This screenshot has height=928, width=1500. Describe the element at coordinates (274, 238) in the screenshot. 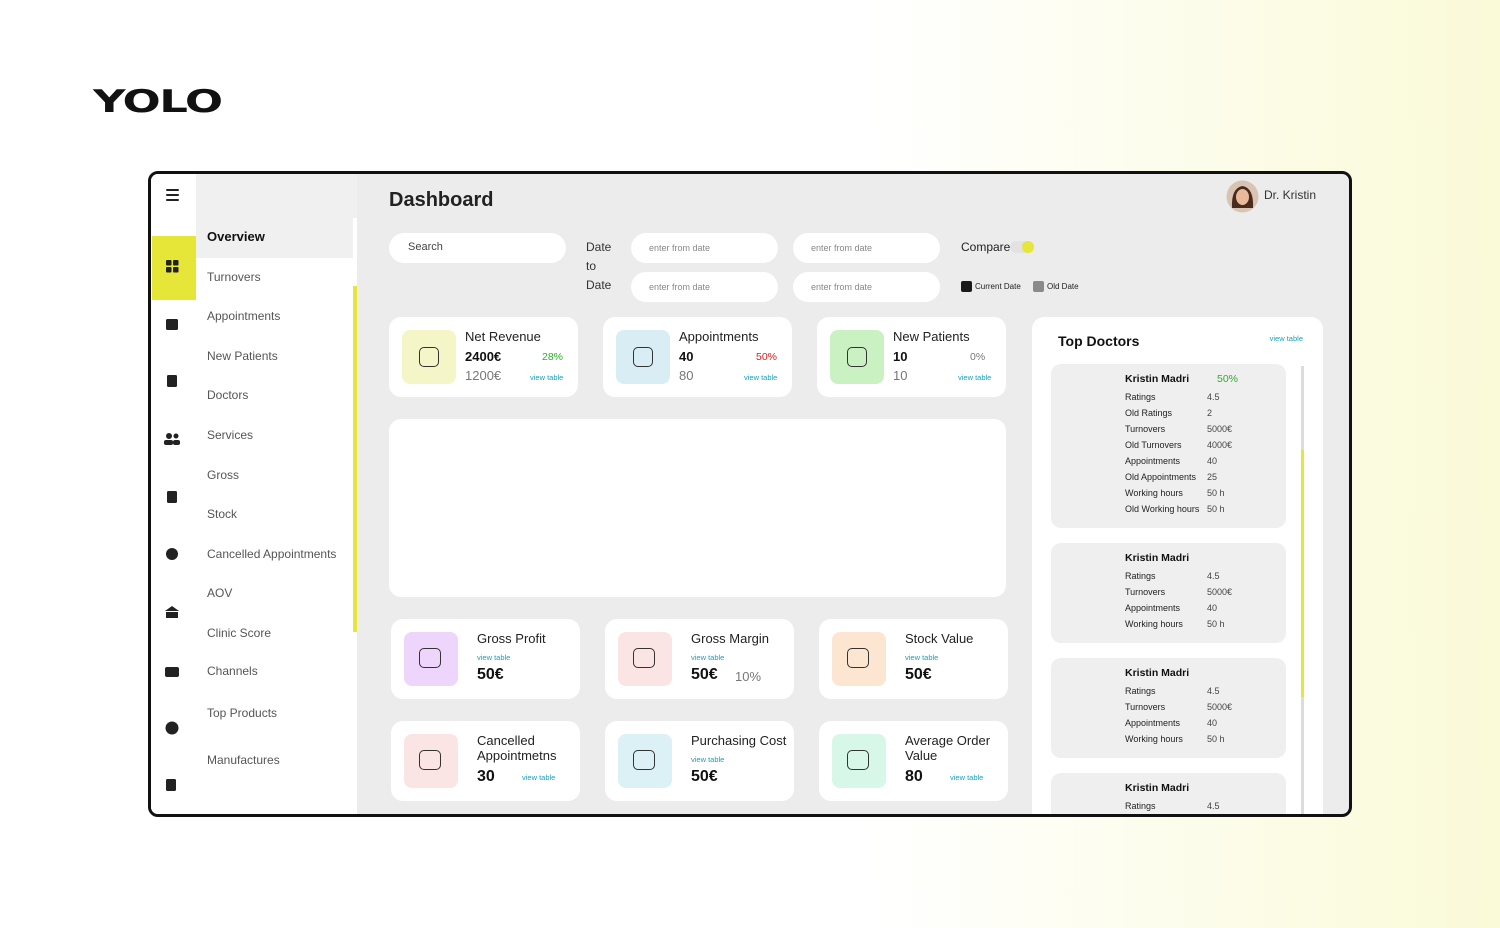

I see `nav-active-bg` at that location.